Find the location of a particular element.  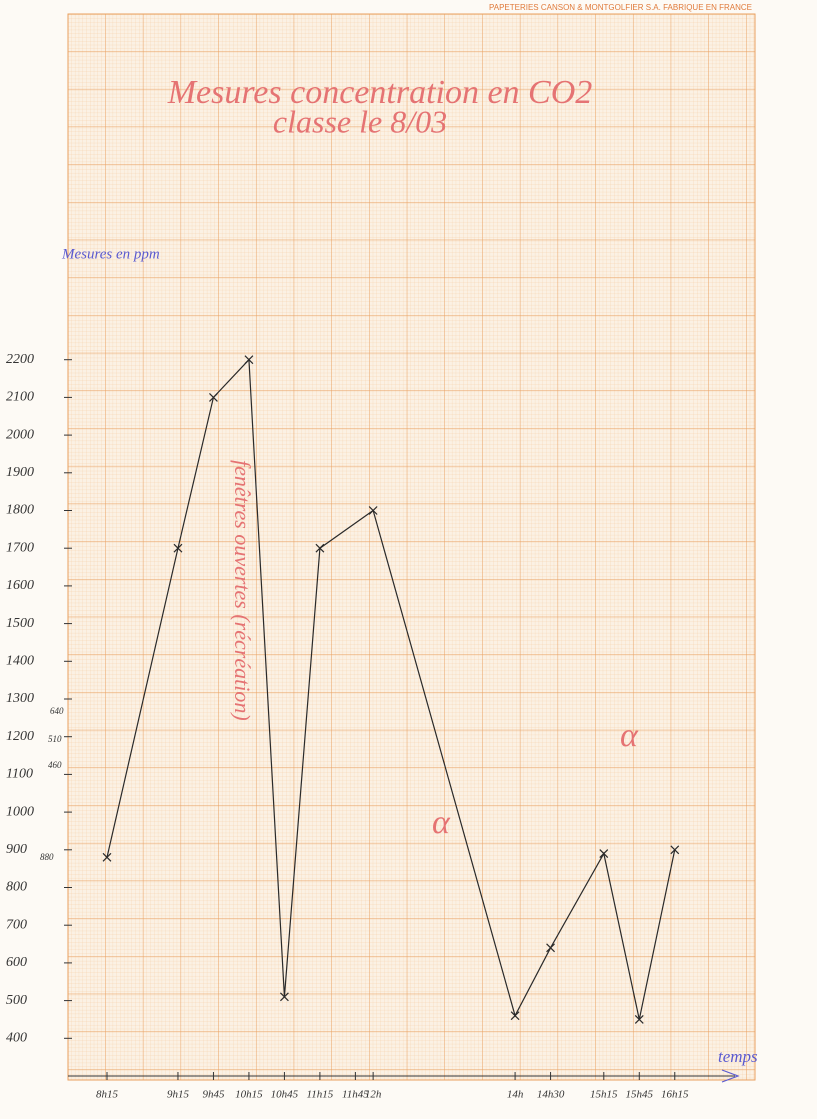

axis-note: 880 is located at coordinates (47, 857).